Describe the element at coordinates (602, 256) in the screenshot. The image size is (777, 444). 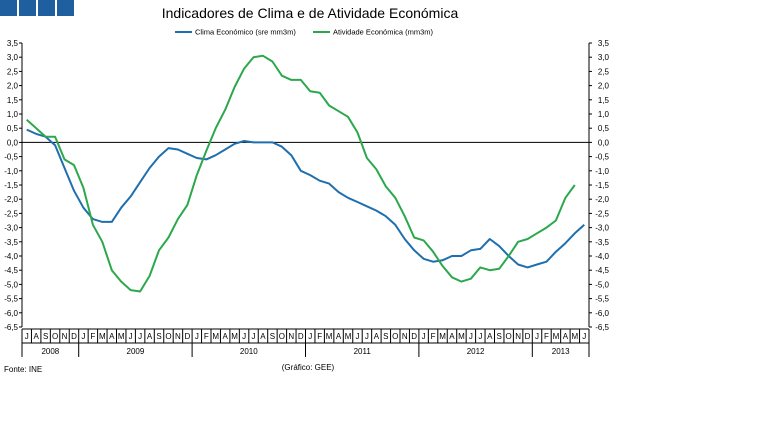
I see `y-tick-label-right: -4,0` at that location.